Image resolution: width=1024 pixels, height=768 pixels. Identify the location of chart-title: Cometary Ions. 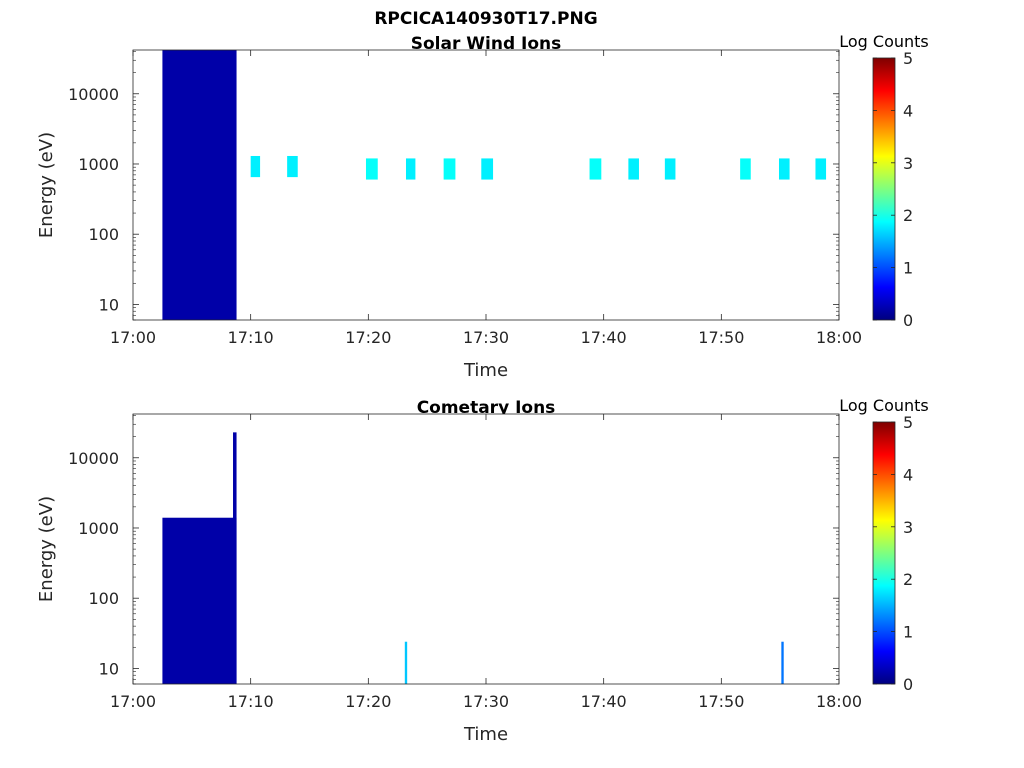
(486, 408).